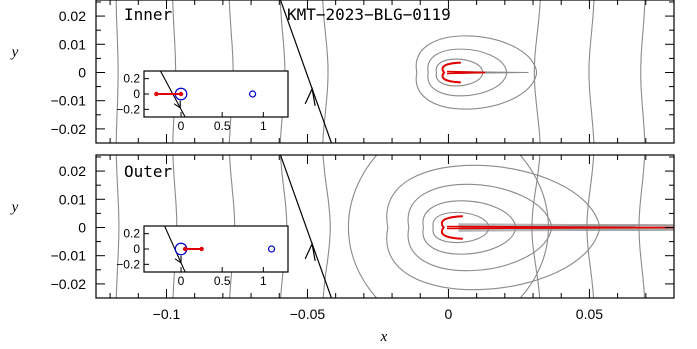 Image resolution: width=697 pixels, height=349 pixels. What do you see at coordinates (148, 14) in the screenshot?
I see `panel-label: Inner` at bounding box center [148, 14].